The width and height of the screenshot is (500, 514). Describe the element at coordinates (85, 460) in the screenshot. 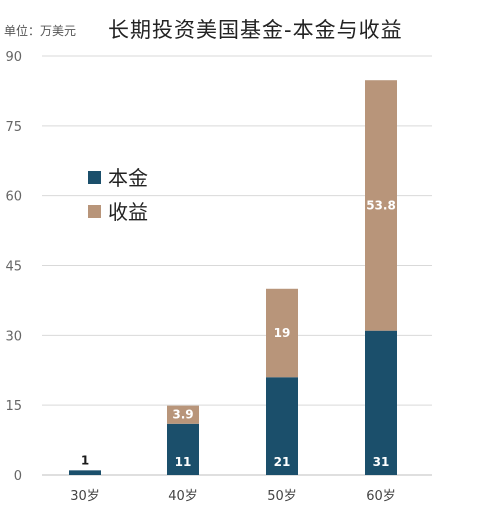

I see `data-label-principal: 1` at that location.